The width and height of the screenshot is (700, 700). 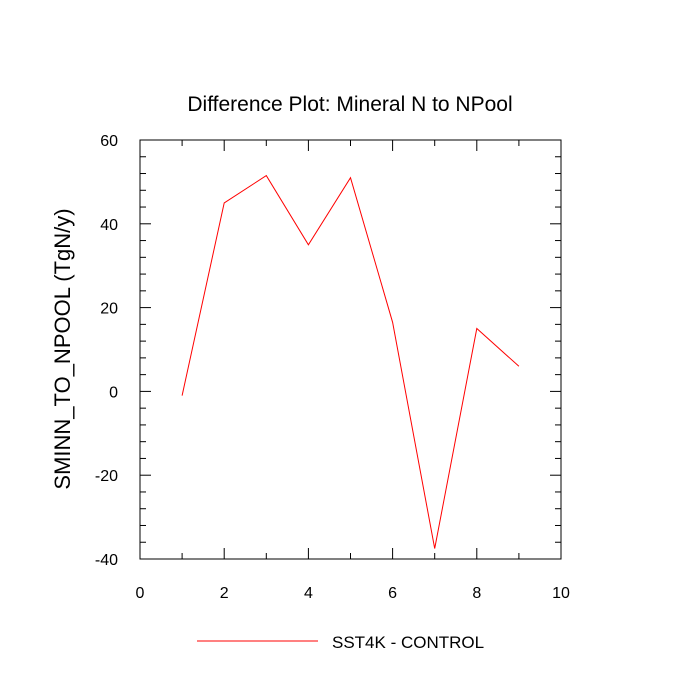 What do you see at coordinates (109, 225) in the screenshot?
I see `y-tick-label: 40` at bounding box center [109, 225].